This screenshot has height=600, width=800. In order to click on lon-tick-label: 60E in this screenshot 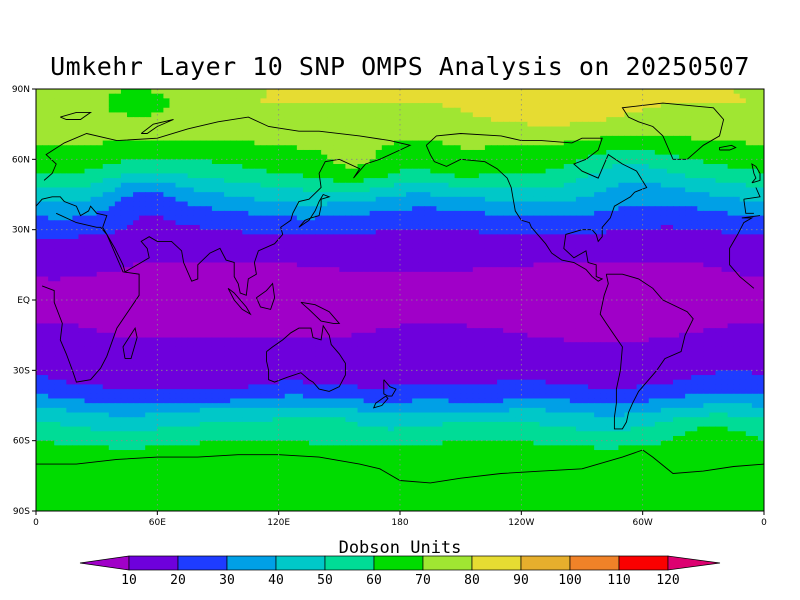, I will do `click(157, 523)`.